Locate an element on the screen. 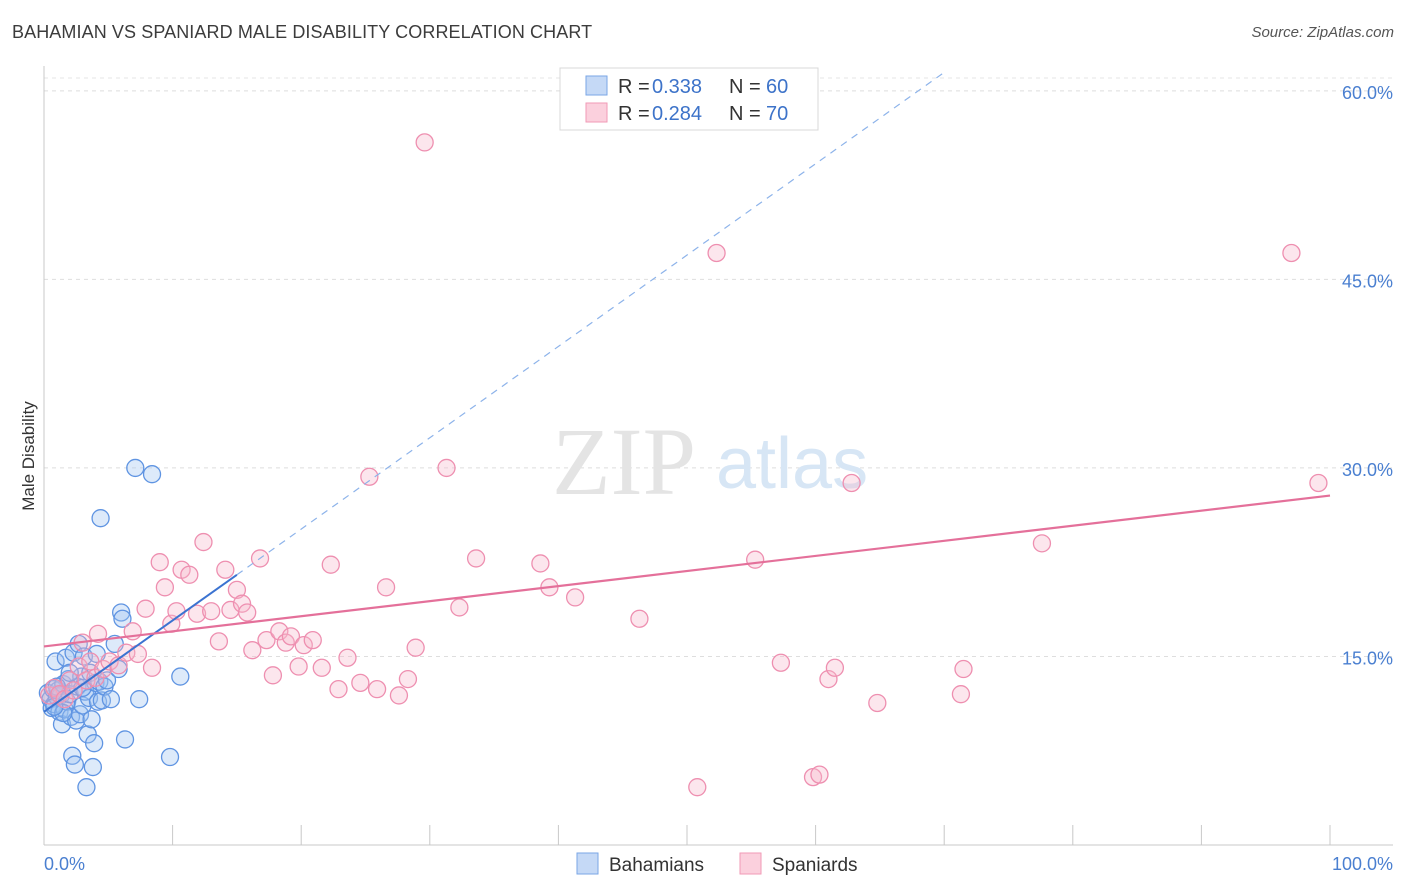  legend-n-value-1: 60 is located at coordinates (777, 87).